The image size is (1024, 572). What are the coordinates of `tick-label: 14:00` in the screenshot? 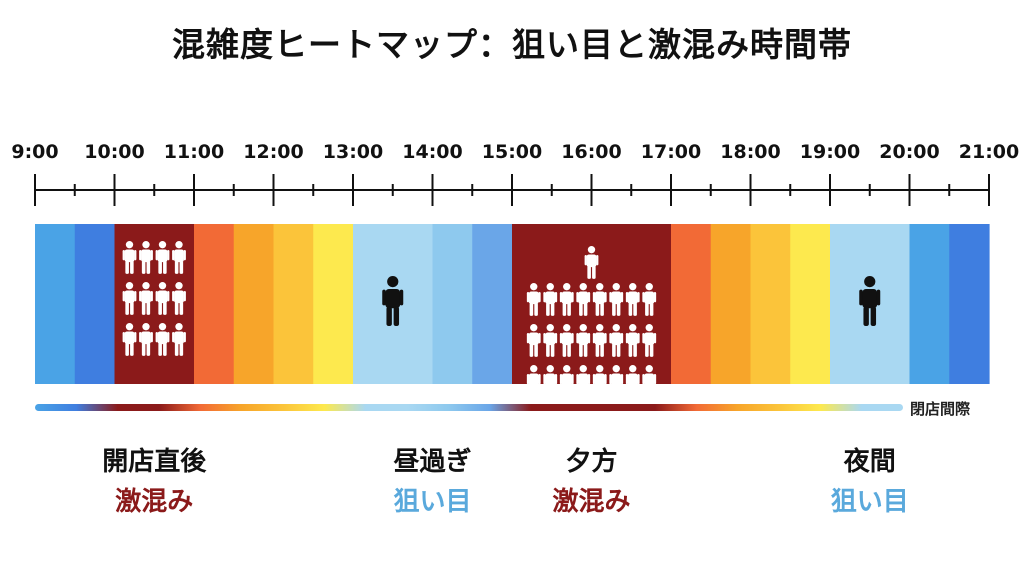 It's located at (432, 152).